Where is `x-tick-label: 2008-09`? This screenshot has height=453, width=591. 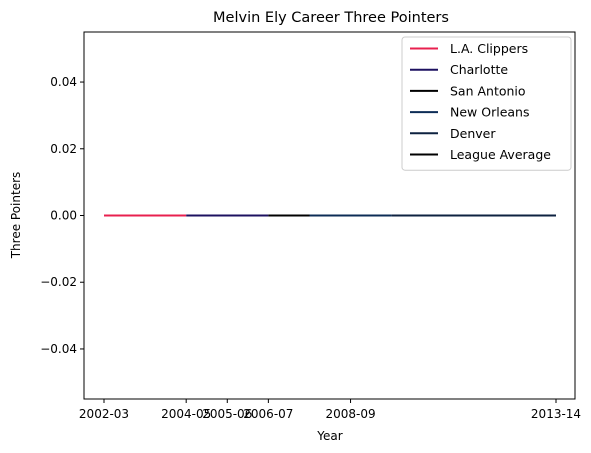 x-tick-label: 2008-09 is located at coordinates (350, 414).